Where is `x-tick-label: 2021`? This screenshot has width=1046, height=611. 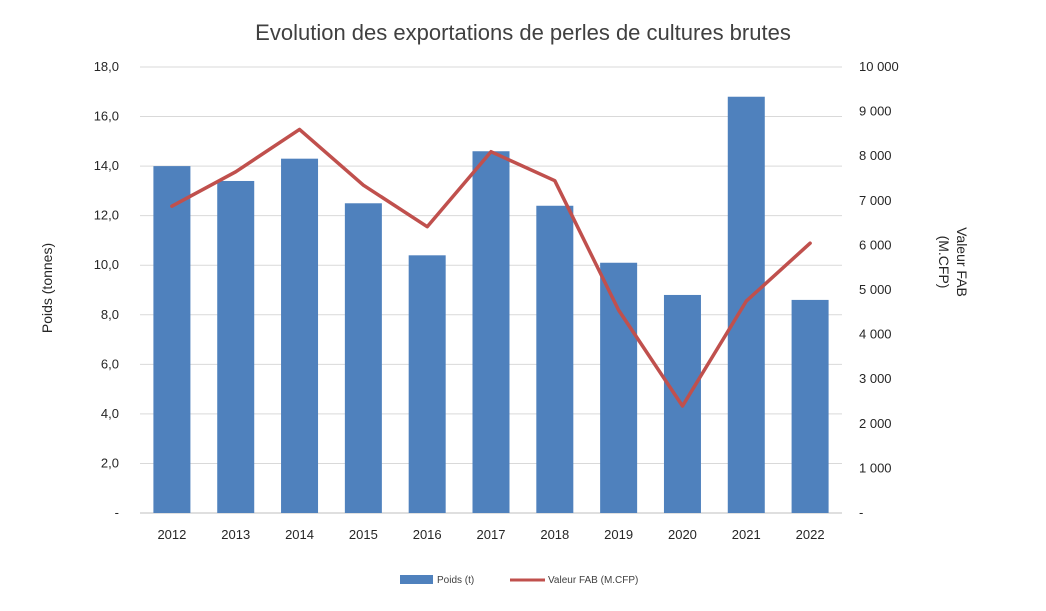 x-tick-label: 2021 is located at coordinates (746, 534).